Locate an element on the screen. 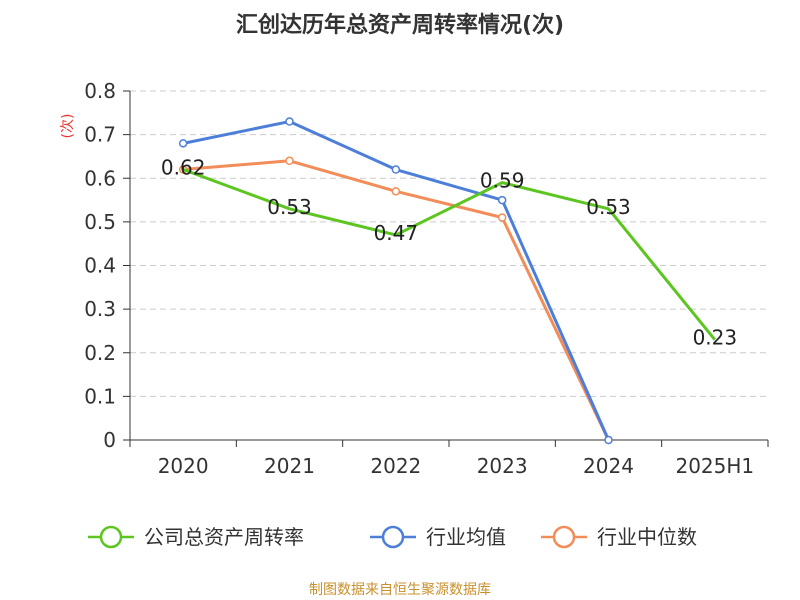 The image size is (800, 600). x-tick-label: 2021 is located at coordinates (289, 466).